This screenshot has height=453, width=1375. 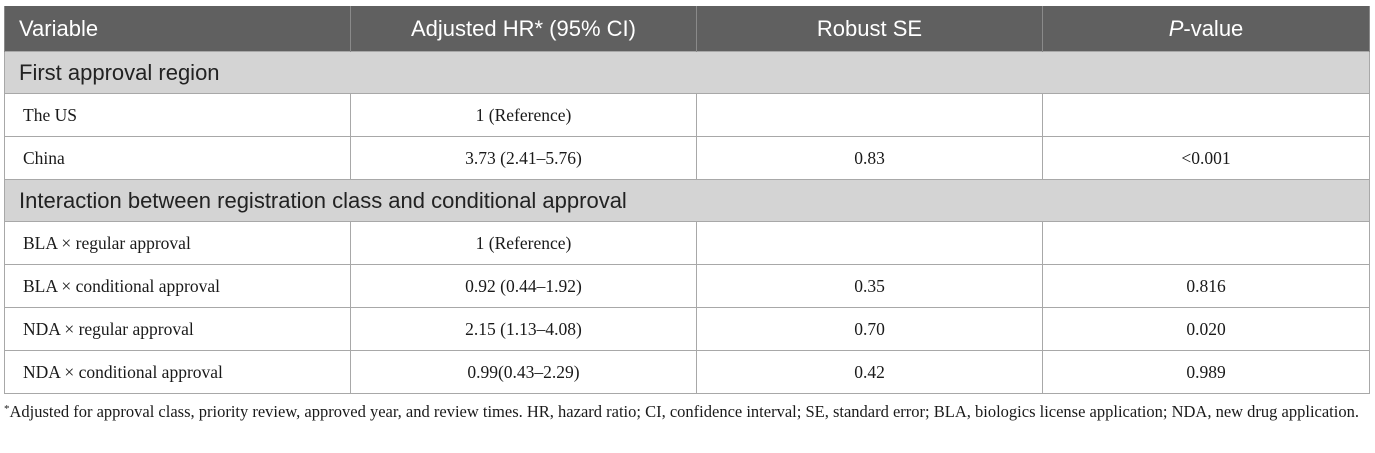 What do you see at coordinates (869, 29) in the screenshot?
I see `header-robust-se: Robust SE` at bounding box center [869, 29].